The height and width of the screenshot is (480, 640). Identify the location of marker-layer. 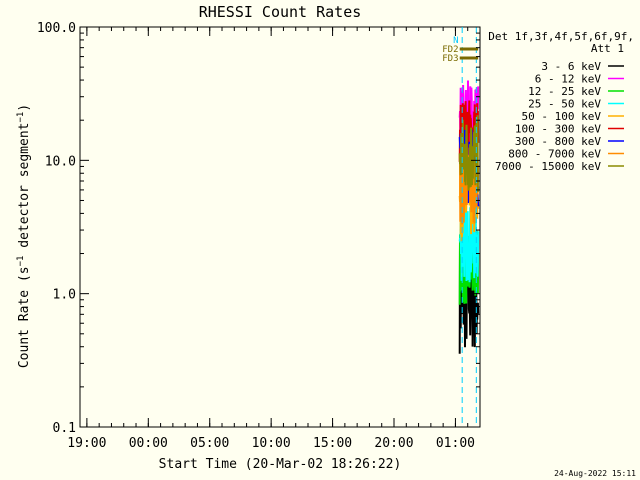
(469, 227).